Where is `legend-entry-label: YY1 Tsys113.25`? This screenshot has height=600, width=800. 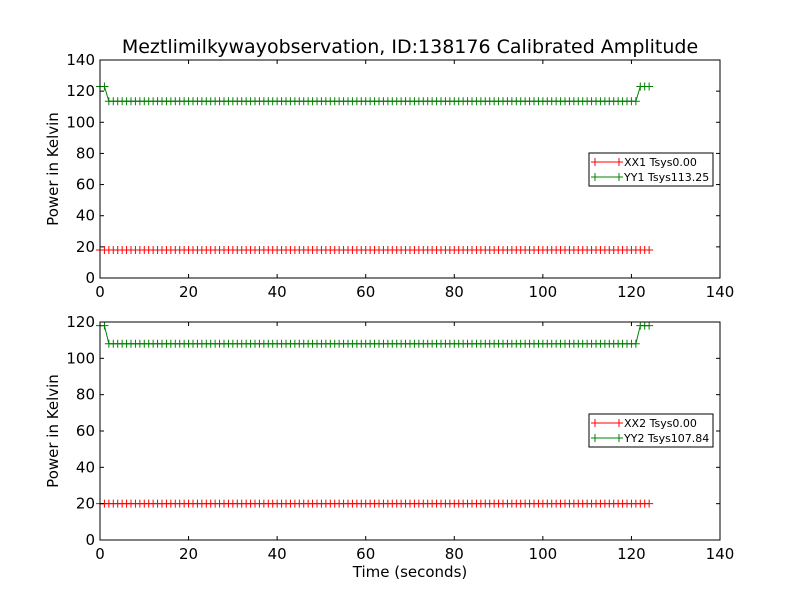
legend-entry-label: YY1 Tsys113.25 is located at coordinates (666, 177).